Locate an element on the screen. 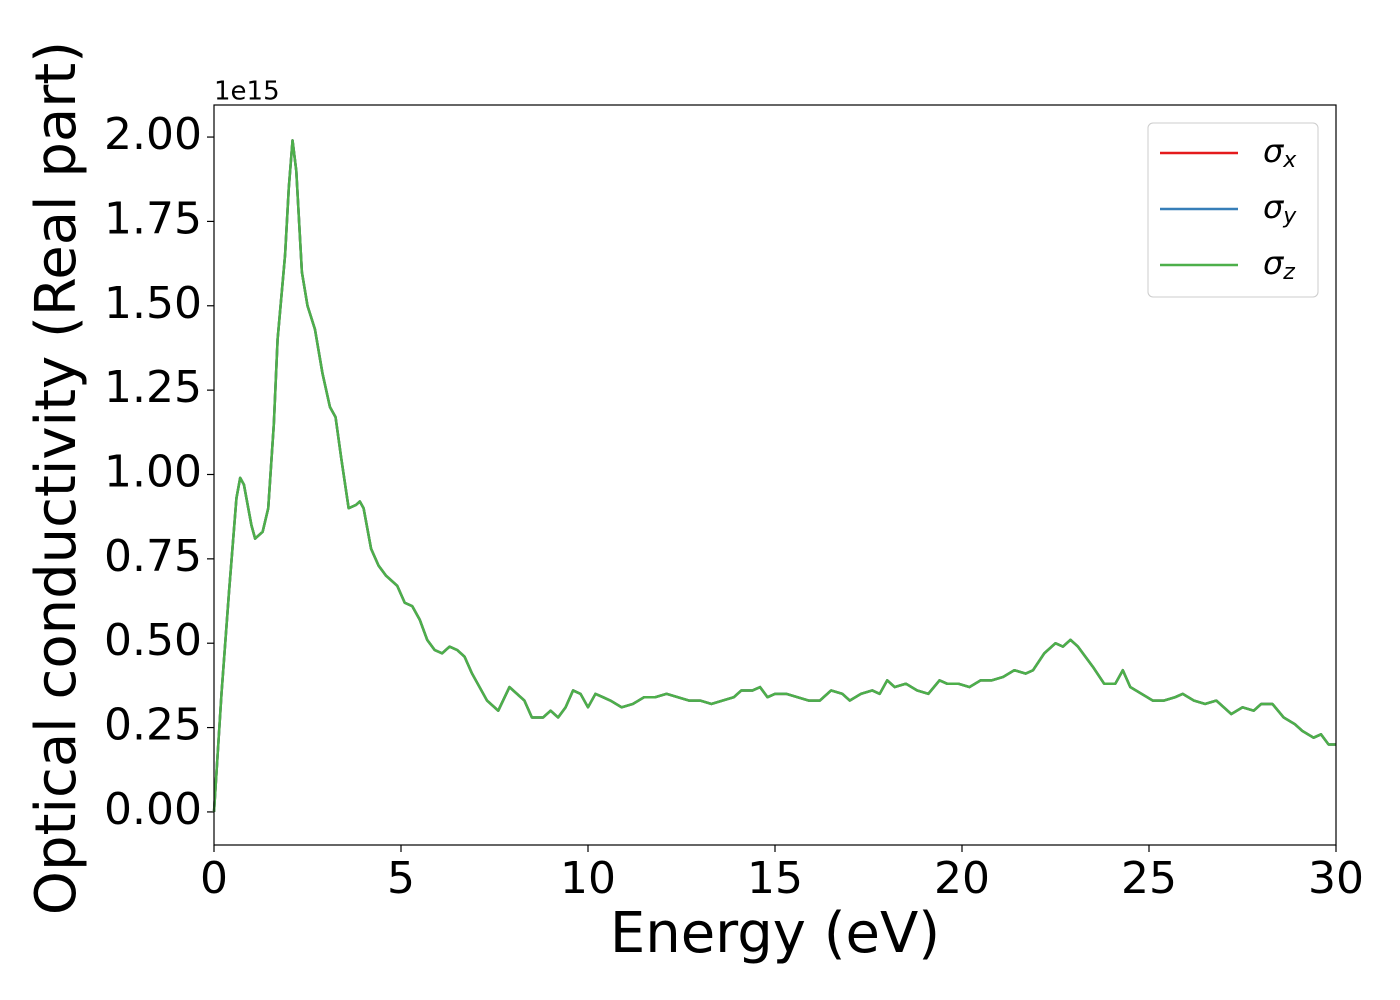 The height and width of the screenshot is (1000, 1400). x-tick-label: 25 is located at coordinates (1149, 878).